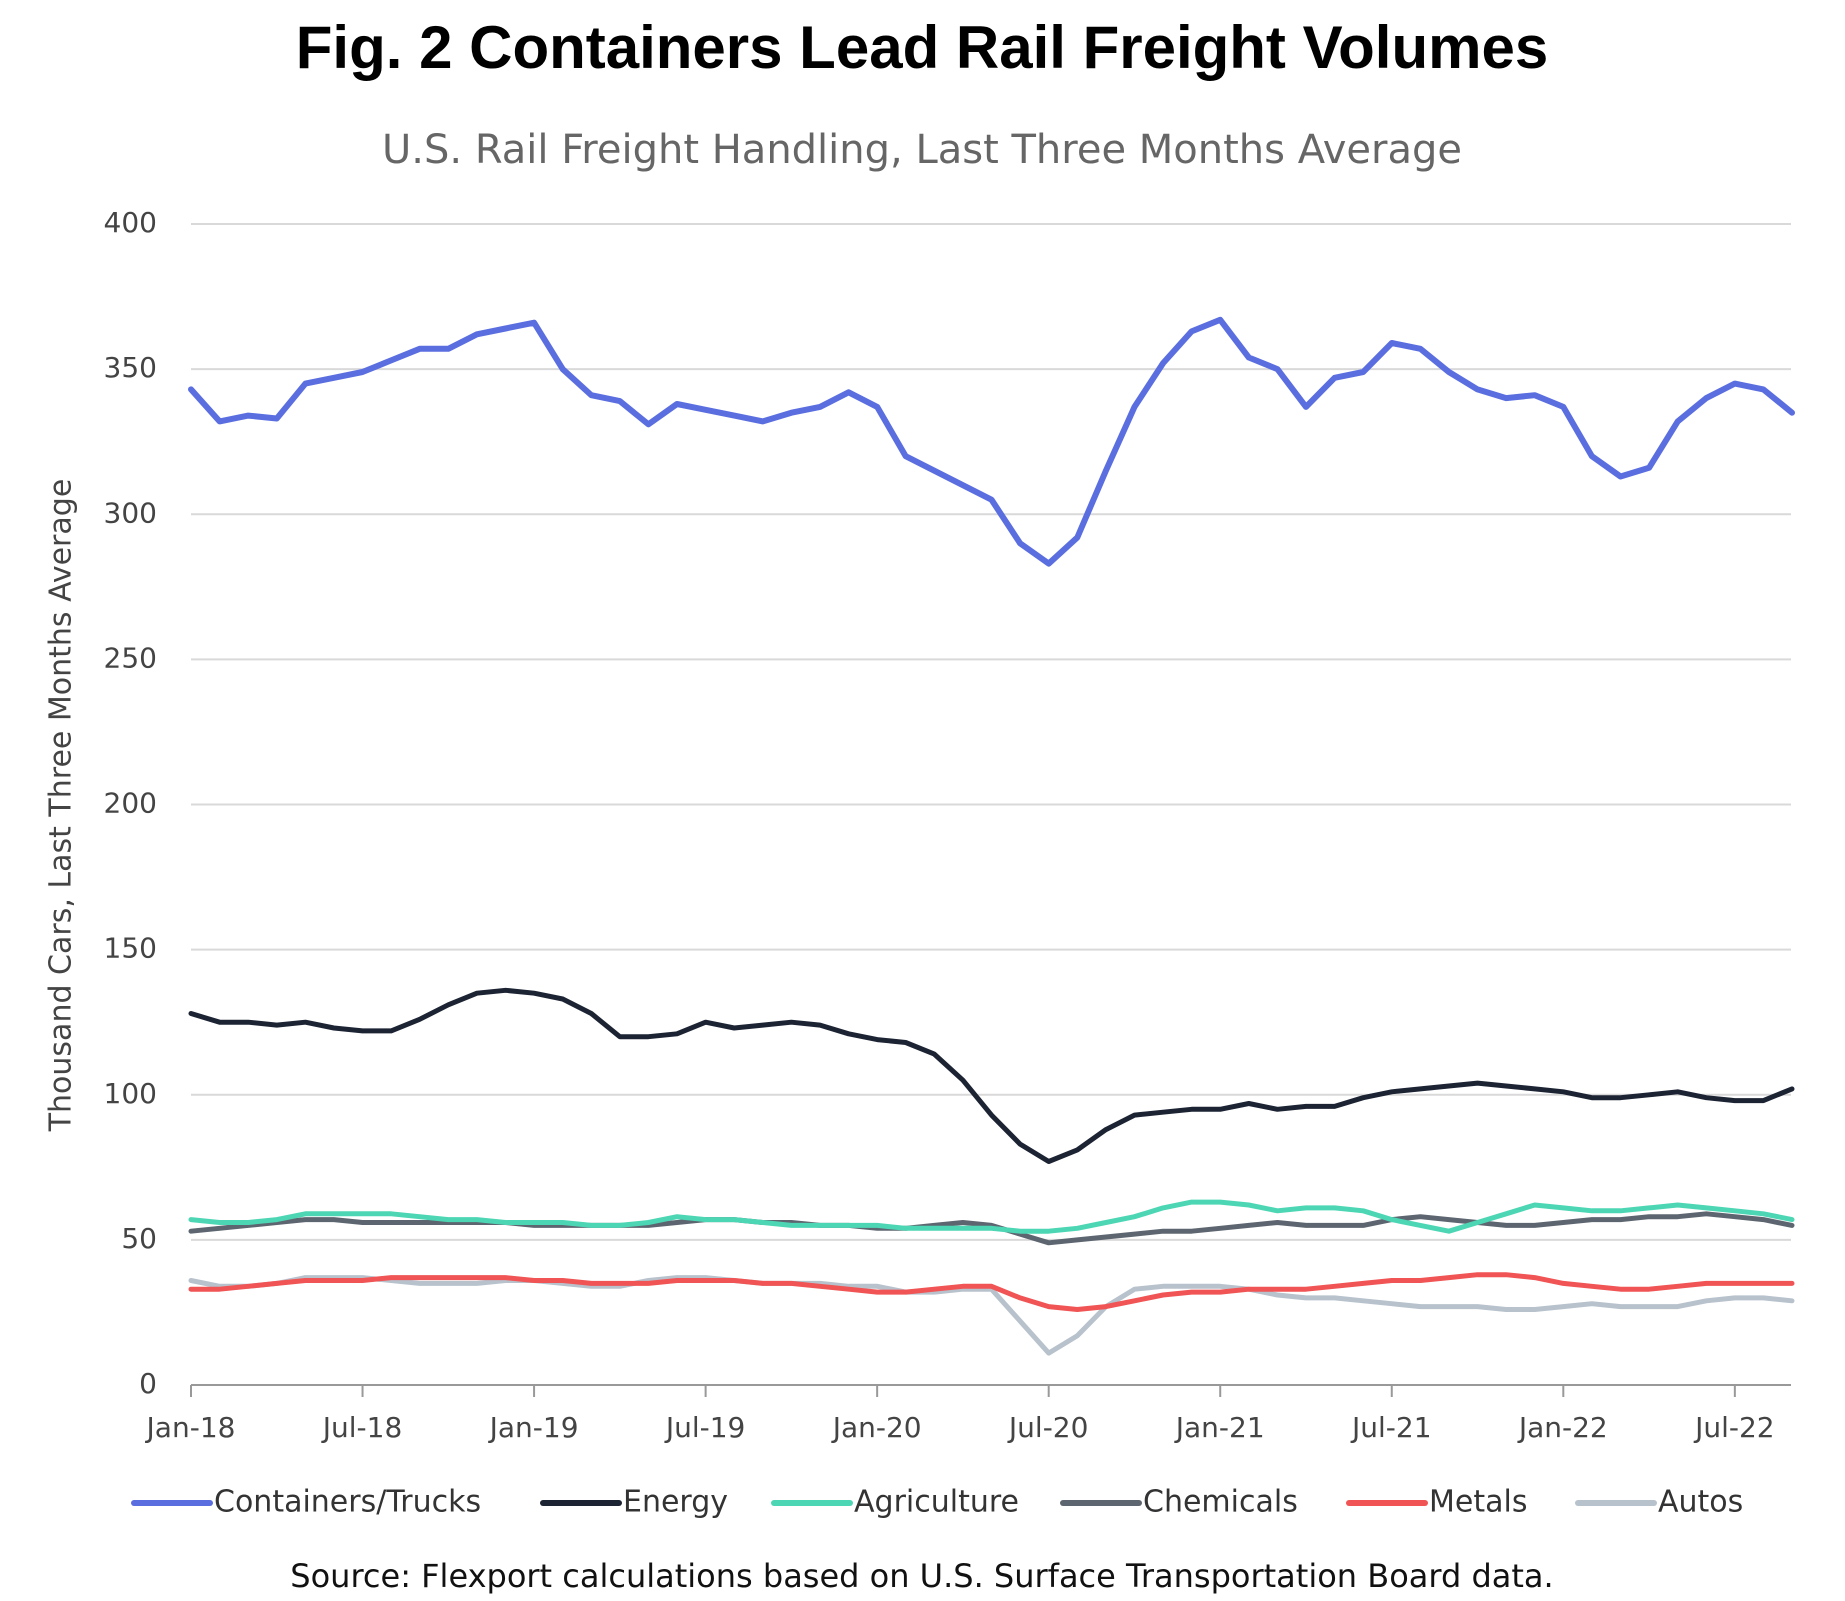  Describe the element at coordinates (936, 1502) in the screenshot. I see `legend-label: Agriculture` at that location.